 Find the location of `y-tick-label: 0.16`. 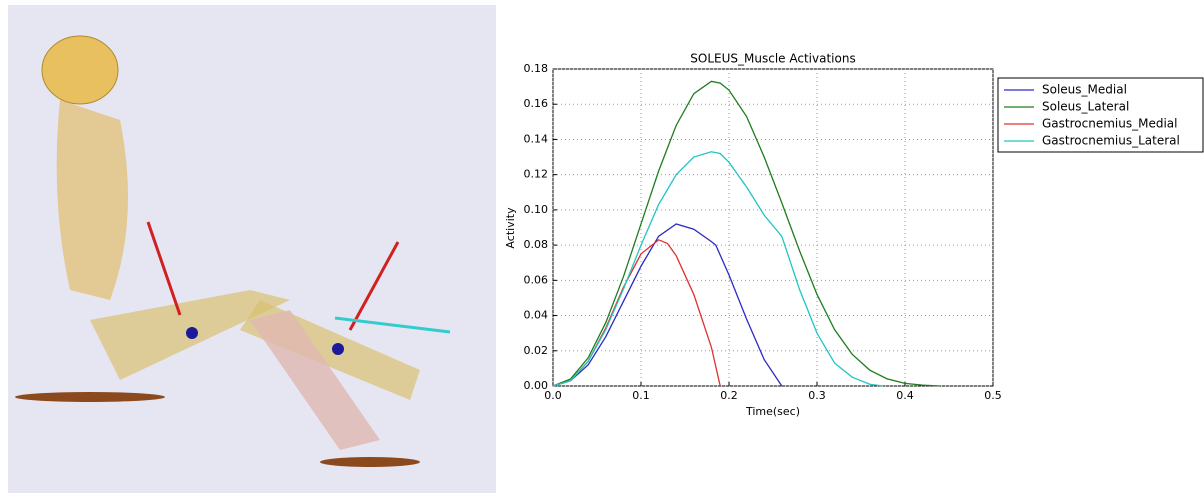

y-tick-label: 0.16 is located at coordinates (536, 103).